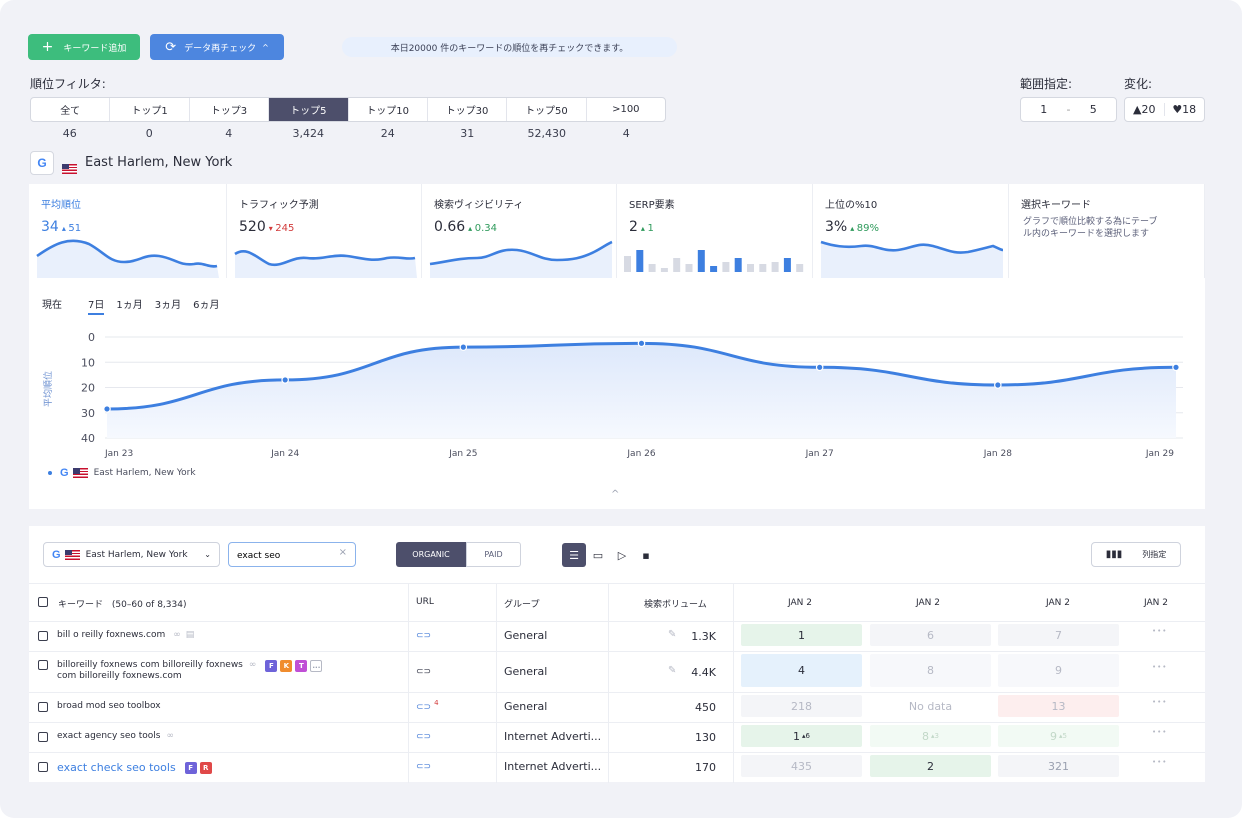 The image size is (1242, 818). I want to click on change-down: ♥18, so click(1184, 109).